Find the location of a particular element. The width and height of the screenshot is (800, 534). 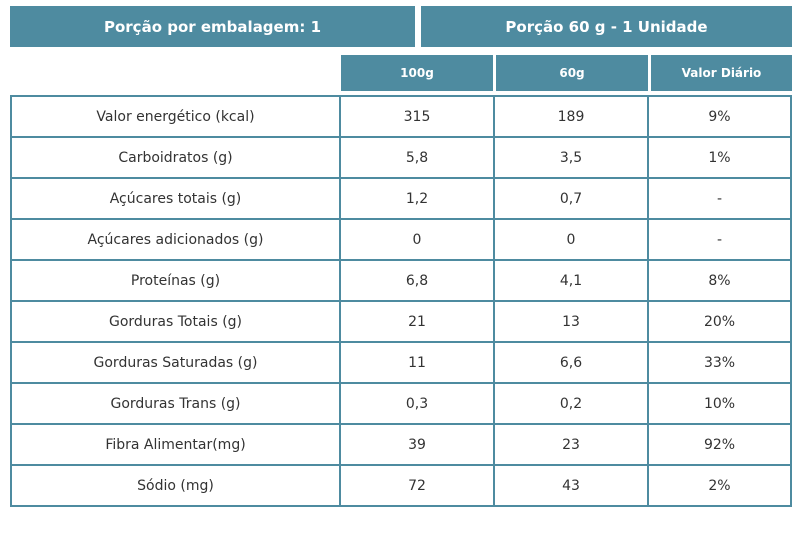

value-per-100g: 315 is located at coordinates (417, 116).